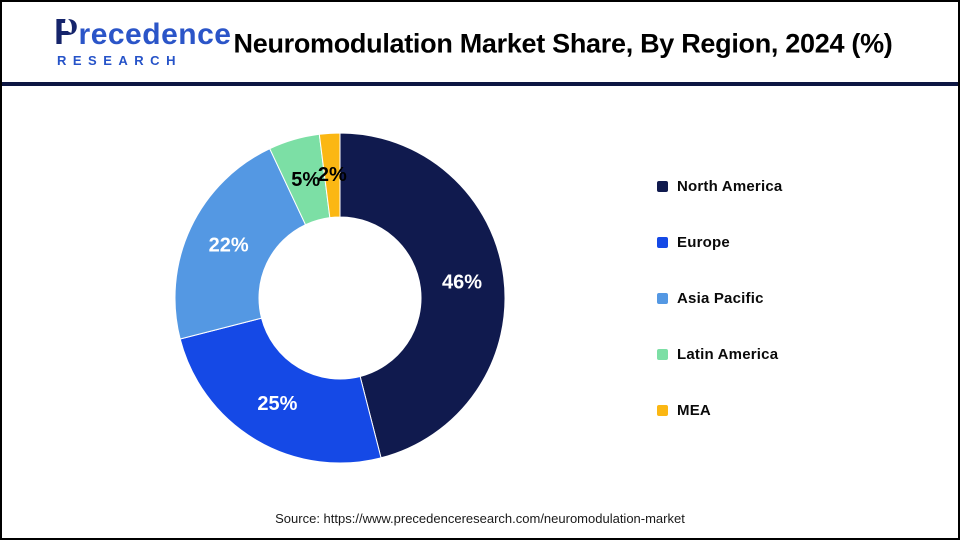  I want to click on brand-logo: Precedence RESEARCH, so click(142, 41).